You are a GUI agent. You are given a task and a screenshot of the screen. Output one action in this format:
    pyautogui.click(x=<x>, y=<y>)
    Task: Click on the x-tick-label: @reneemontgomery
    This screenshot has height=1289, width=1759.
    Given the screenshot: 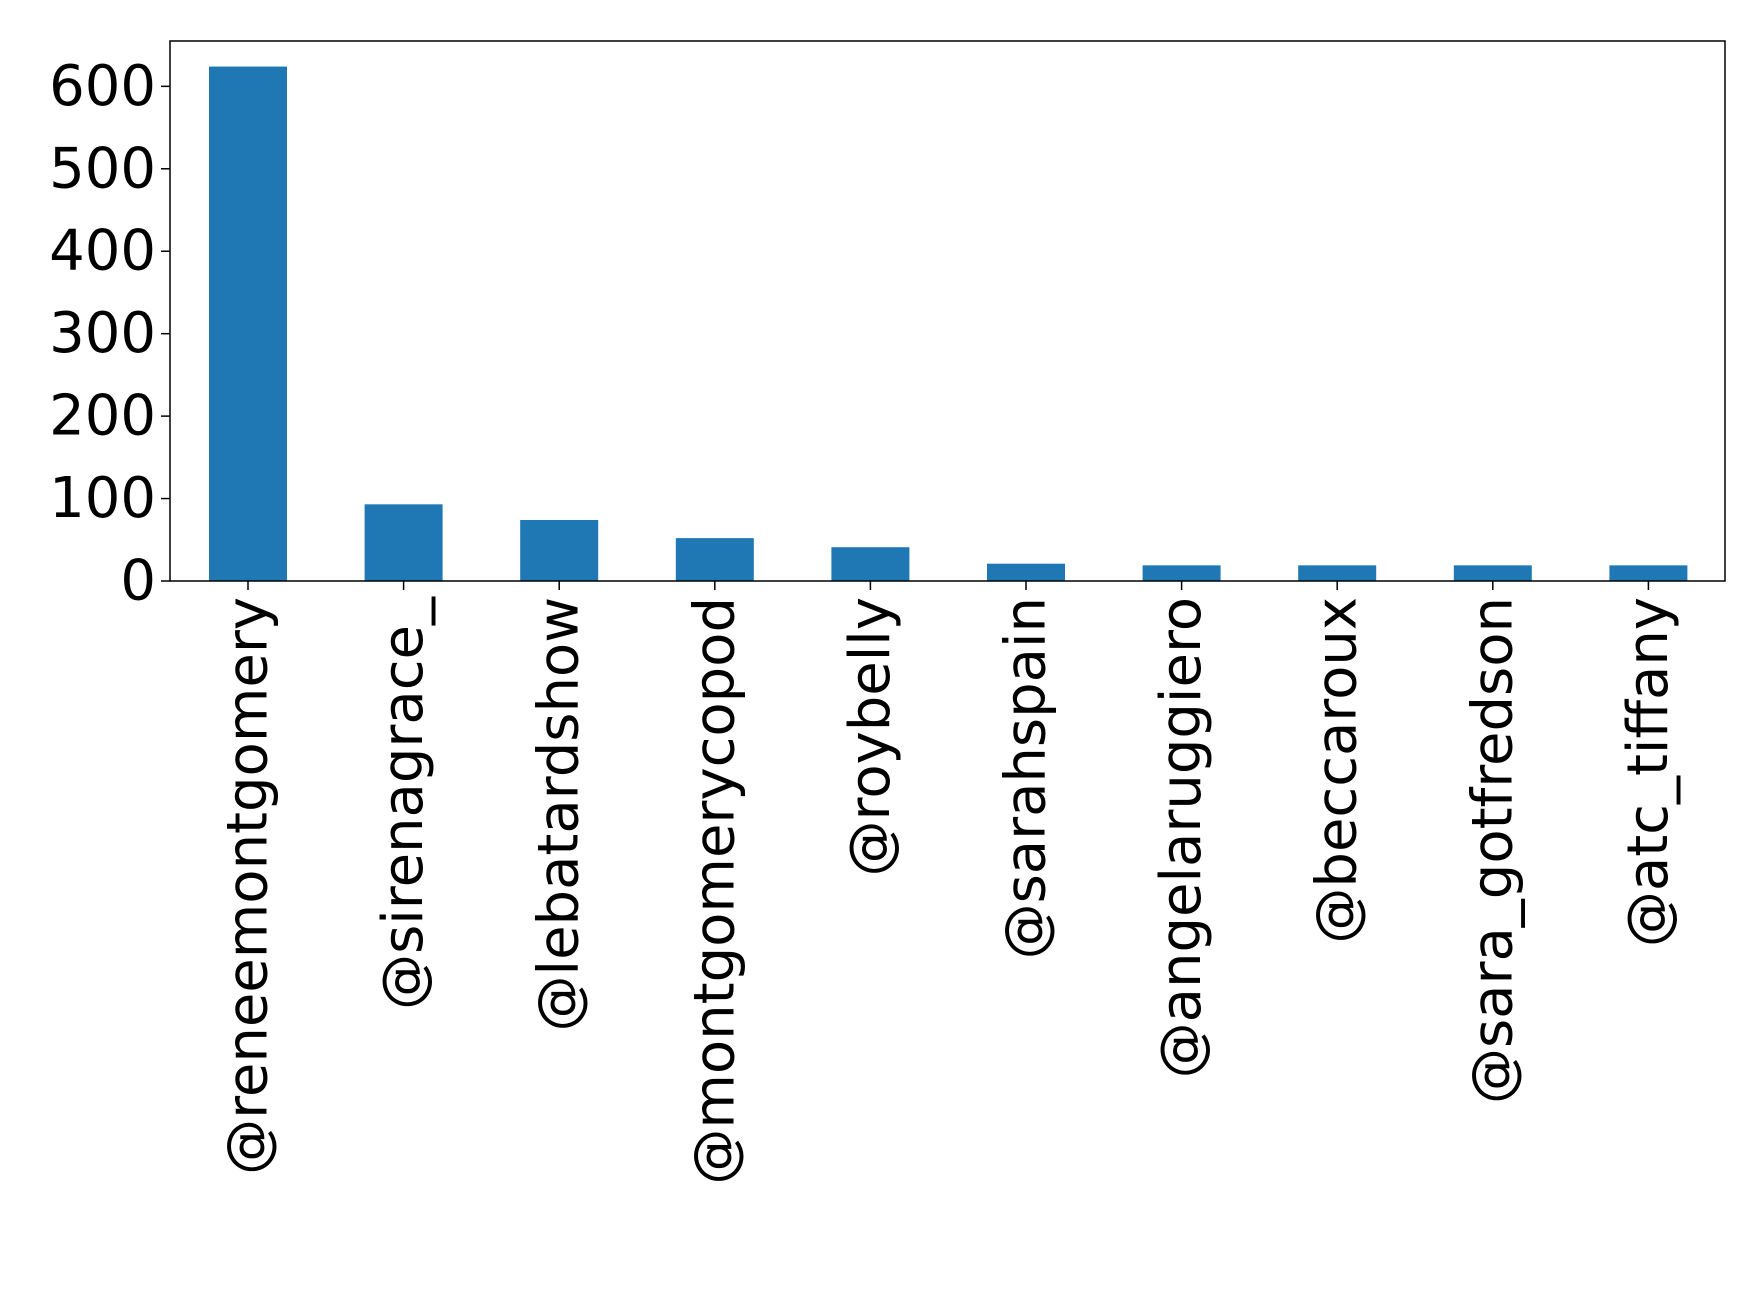 What is the action you would take?
    pyautogui.click(x=248, y=886)
    